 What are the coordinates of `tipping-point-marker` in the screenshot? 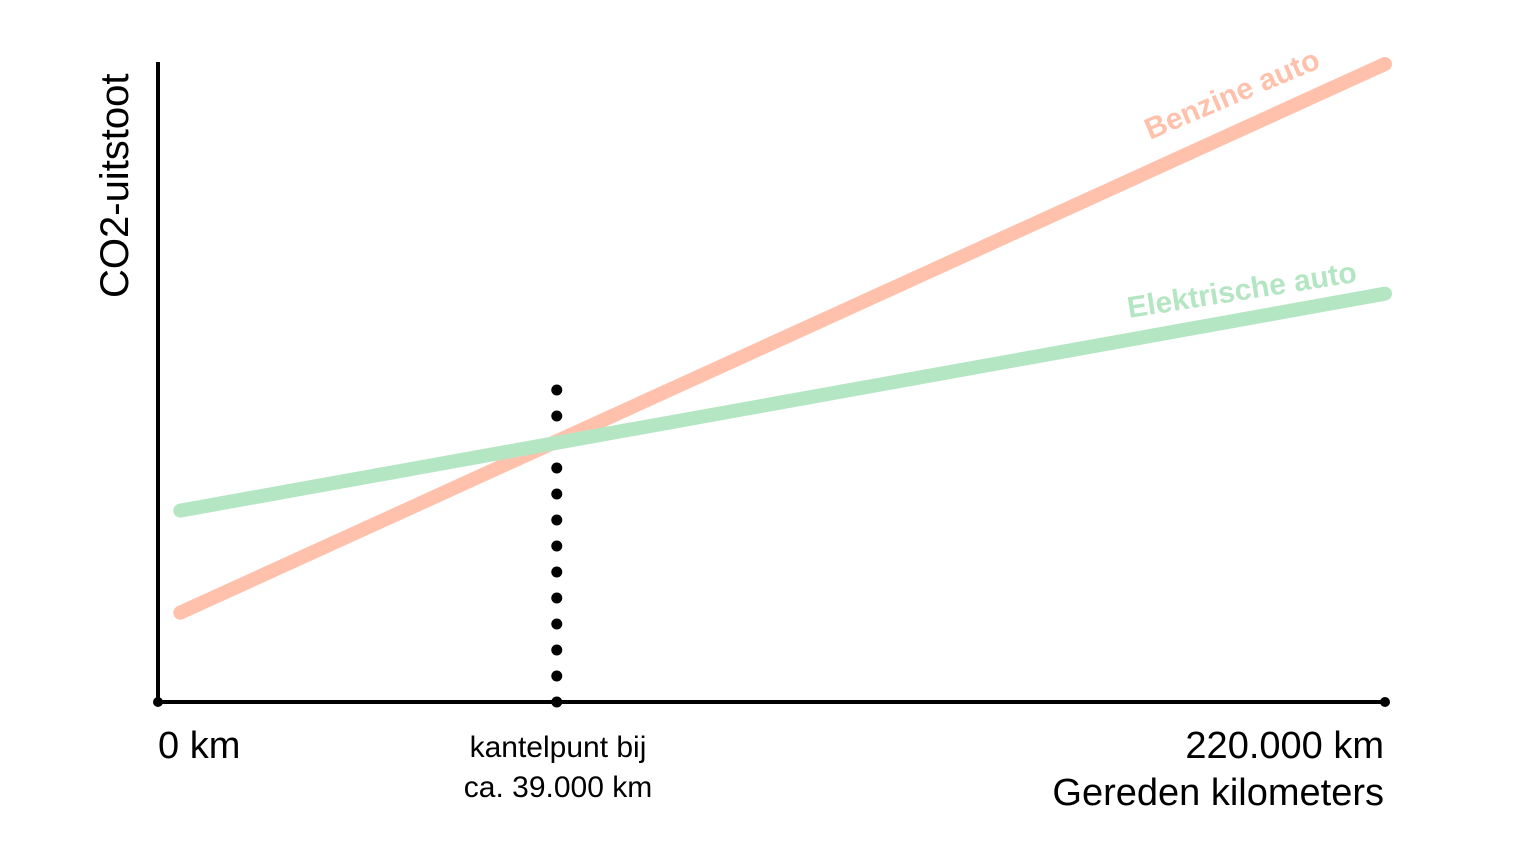 It's located at (557, 546).